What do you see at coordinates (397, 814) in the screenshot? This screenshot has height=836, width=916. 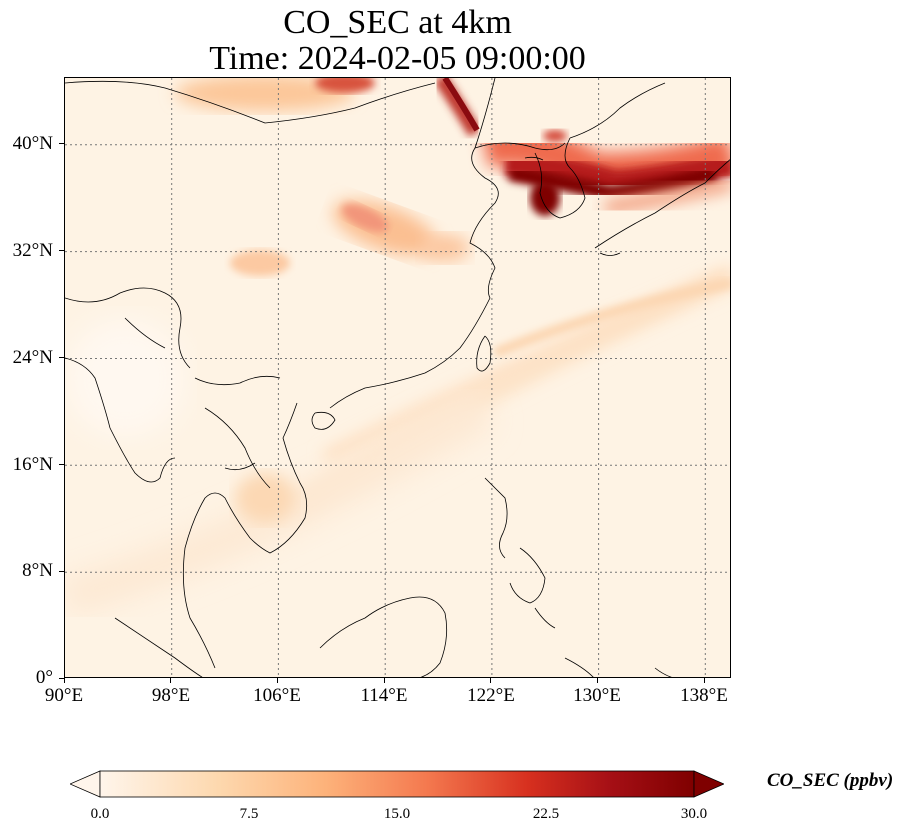 I see `colorbar-tick-2: 15.0` at bounding box center [397, 814].